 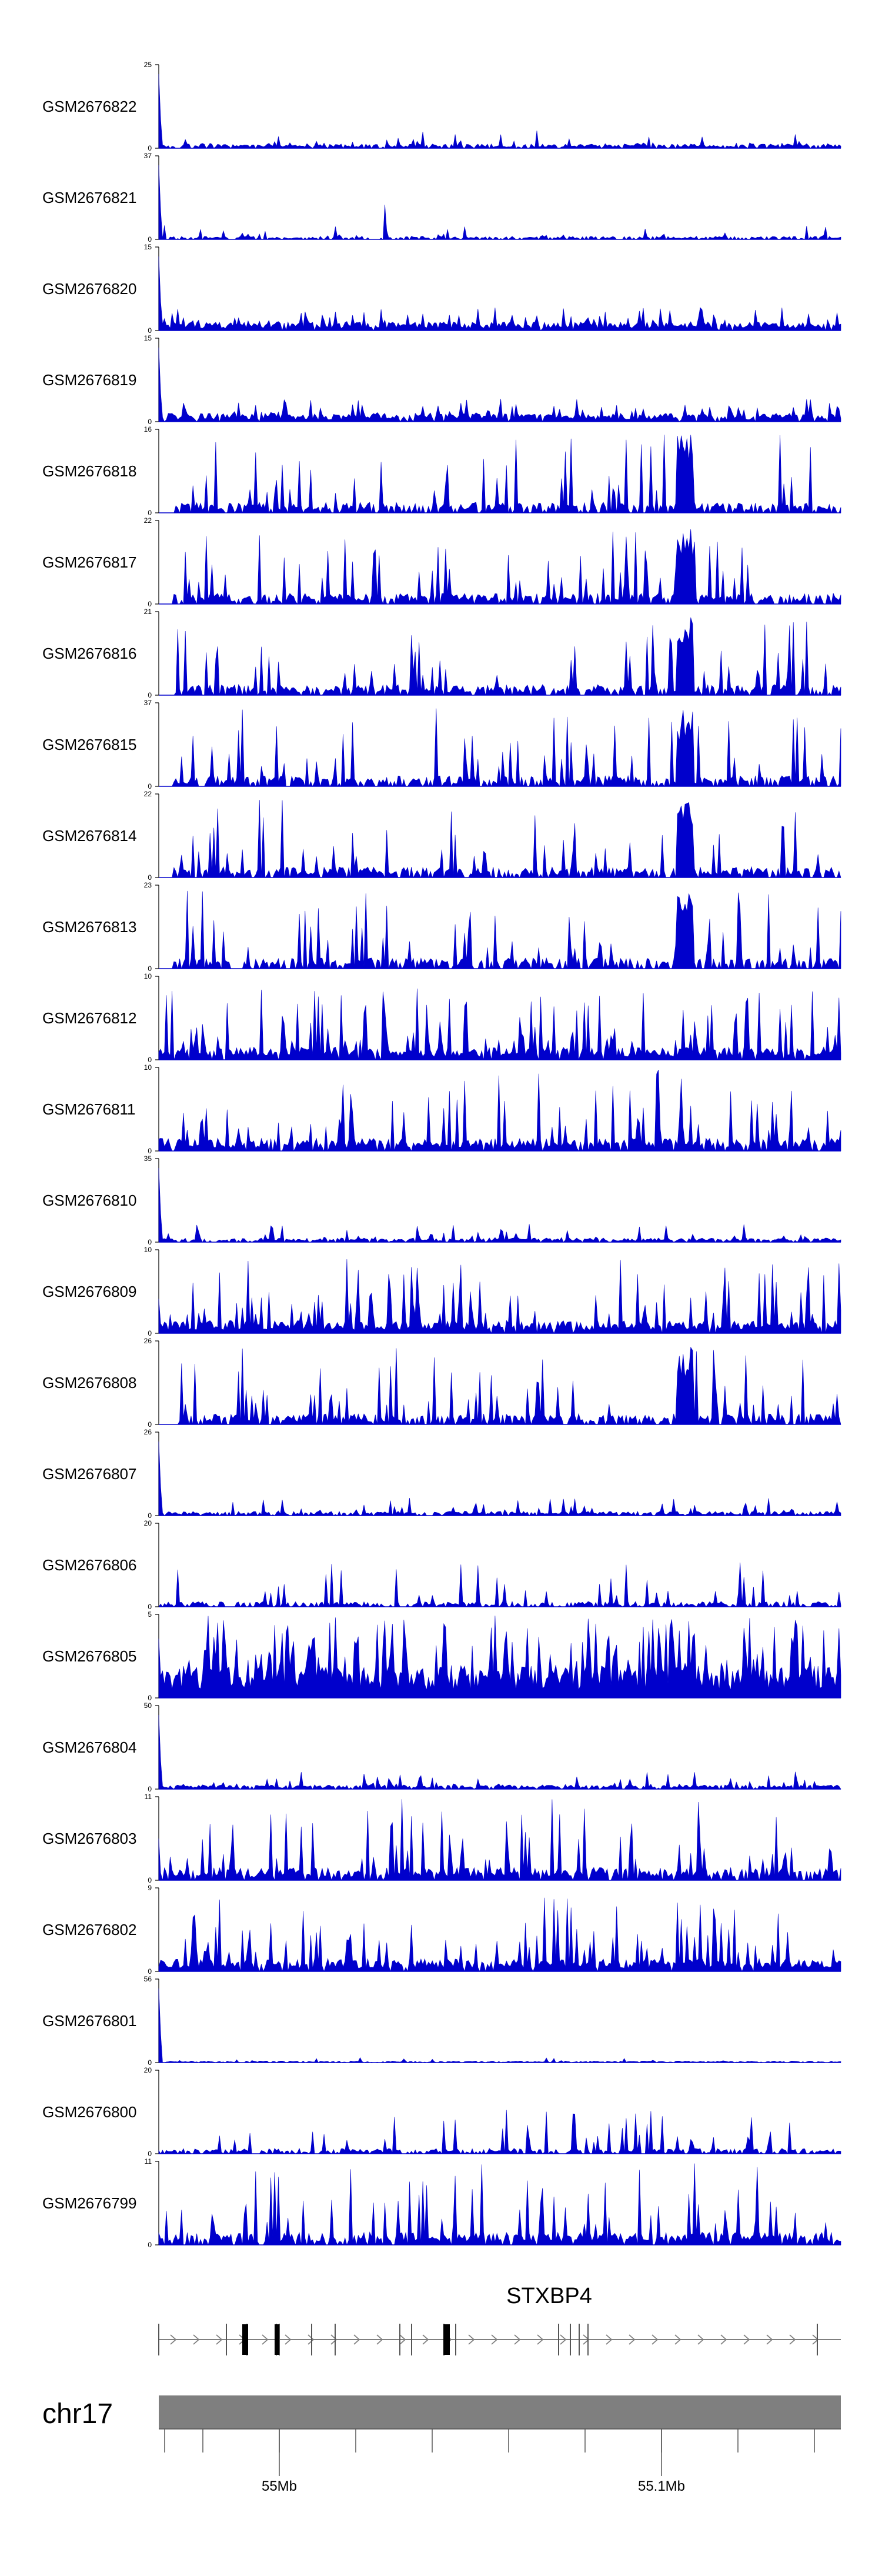 I want to click on coverage-track: GSM2676818 16 0, so click(x=441, y=471).